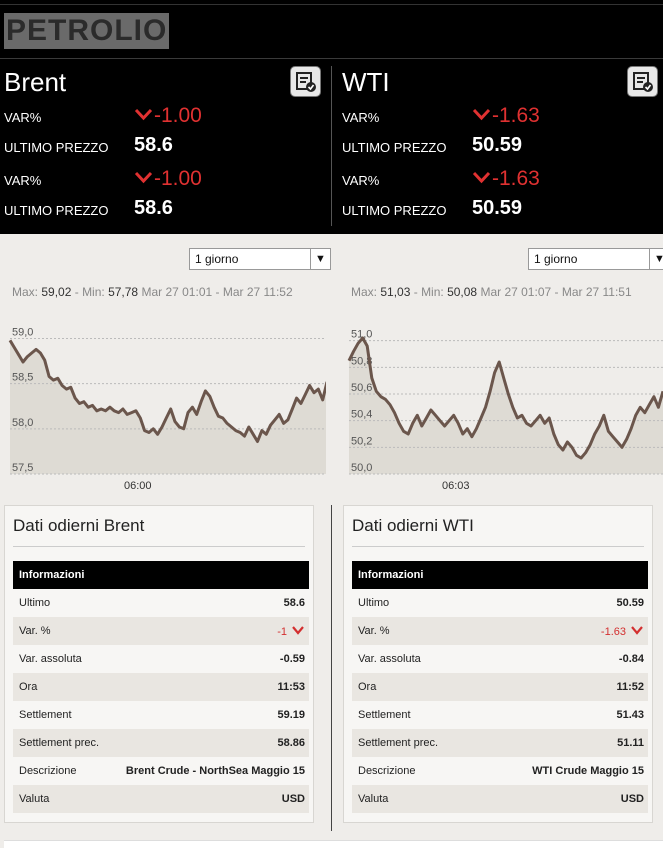 The height and width of the screenshot is (848, 663). I want to click on y-tick-label: 58,5, so click(22, 378).